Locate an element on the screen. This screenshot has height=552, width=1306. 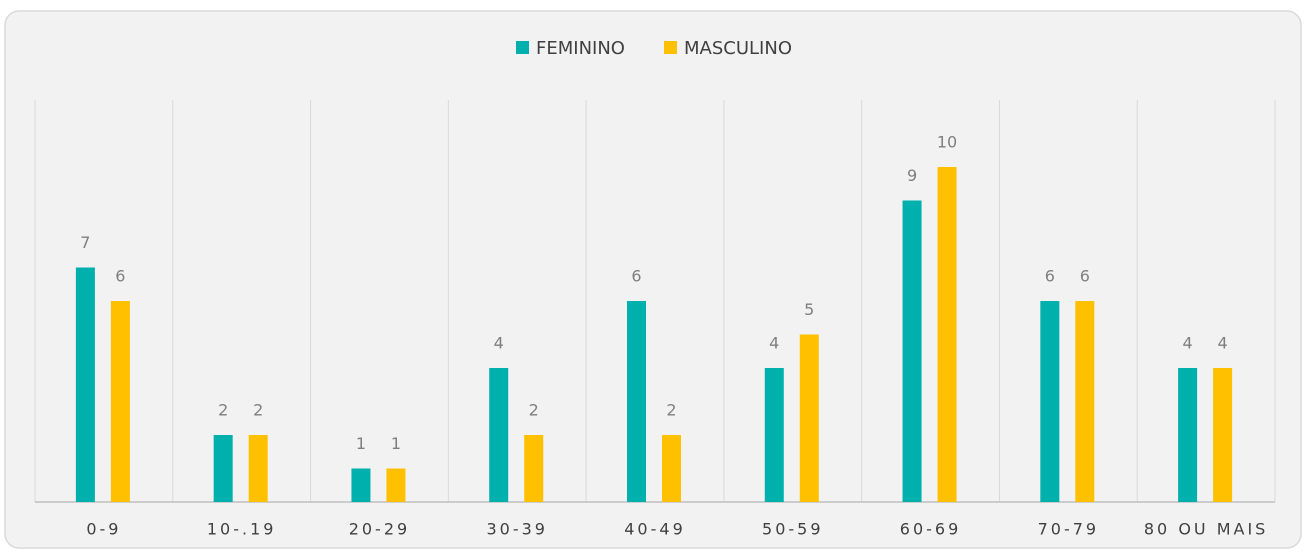
x-tick-label: 10-.19 is located at coordinates (242, 529).